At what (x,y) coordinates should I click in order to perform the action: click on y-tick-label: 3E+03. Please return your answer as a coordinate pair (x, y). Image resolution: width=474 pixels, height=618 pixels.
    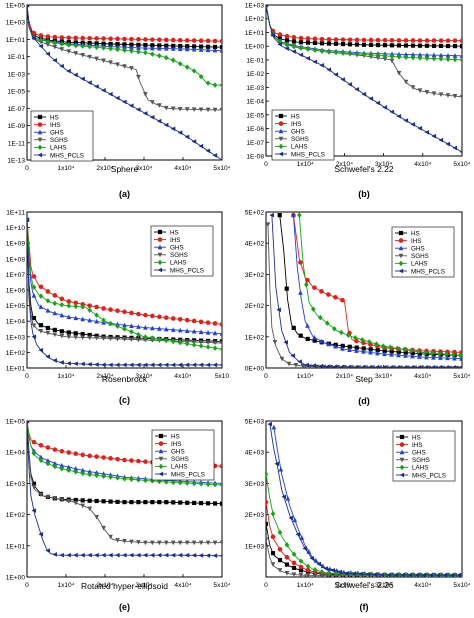
    Looking at the image, I should click on (255, 484).